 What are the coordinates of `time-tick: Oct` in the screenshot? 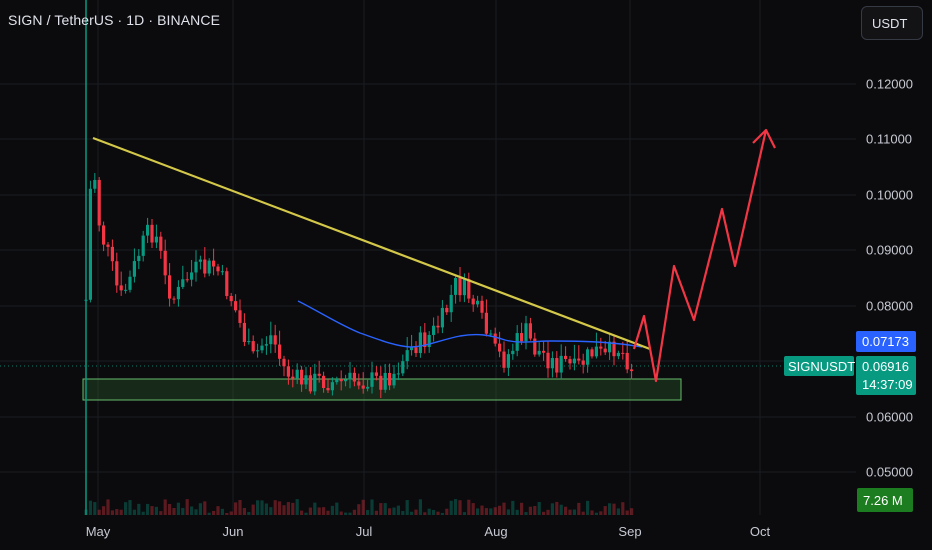 It's located at (760, 531).